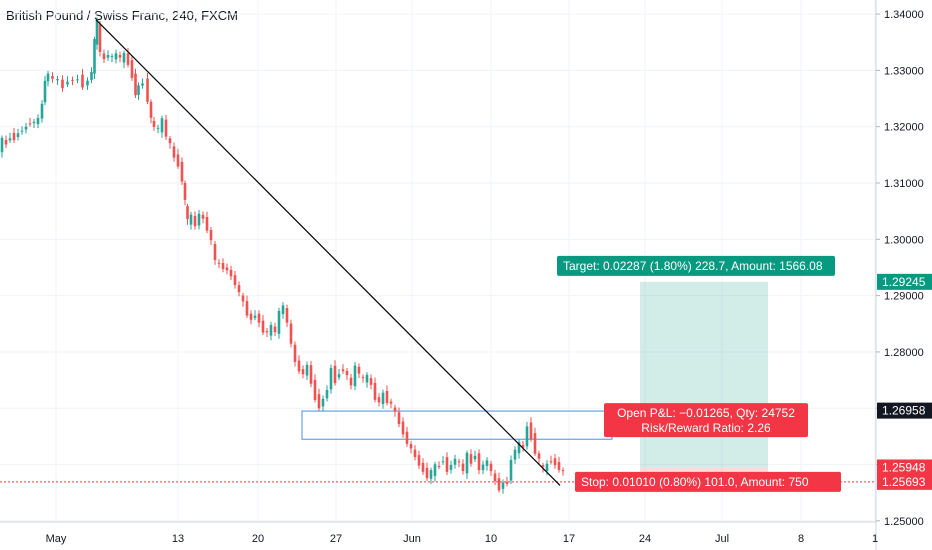  I want to click on price-axis-label: 1.28000, so click(904, 353).